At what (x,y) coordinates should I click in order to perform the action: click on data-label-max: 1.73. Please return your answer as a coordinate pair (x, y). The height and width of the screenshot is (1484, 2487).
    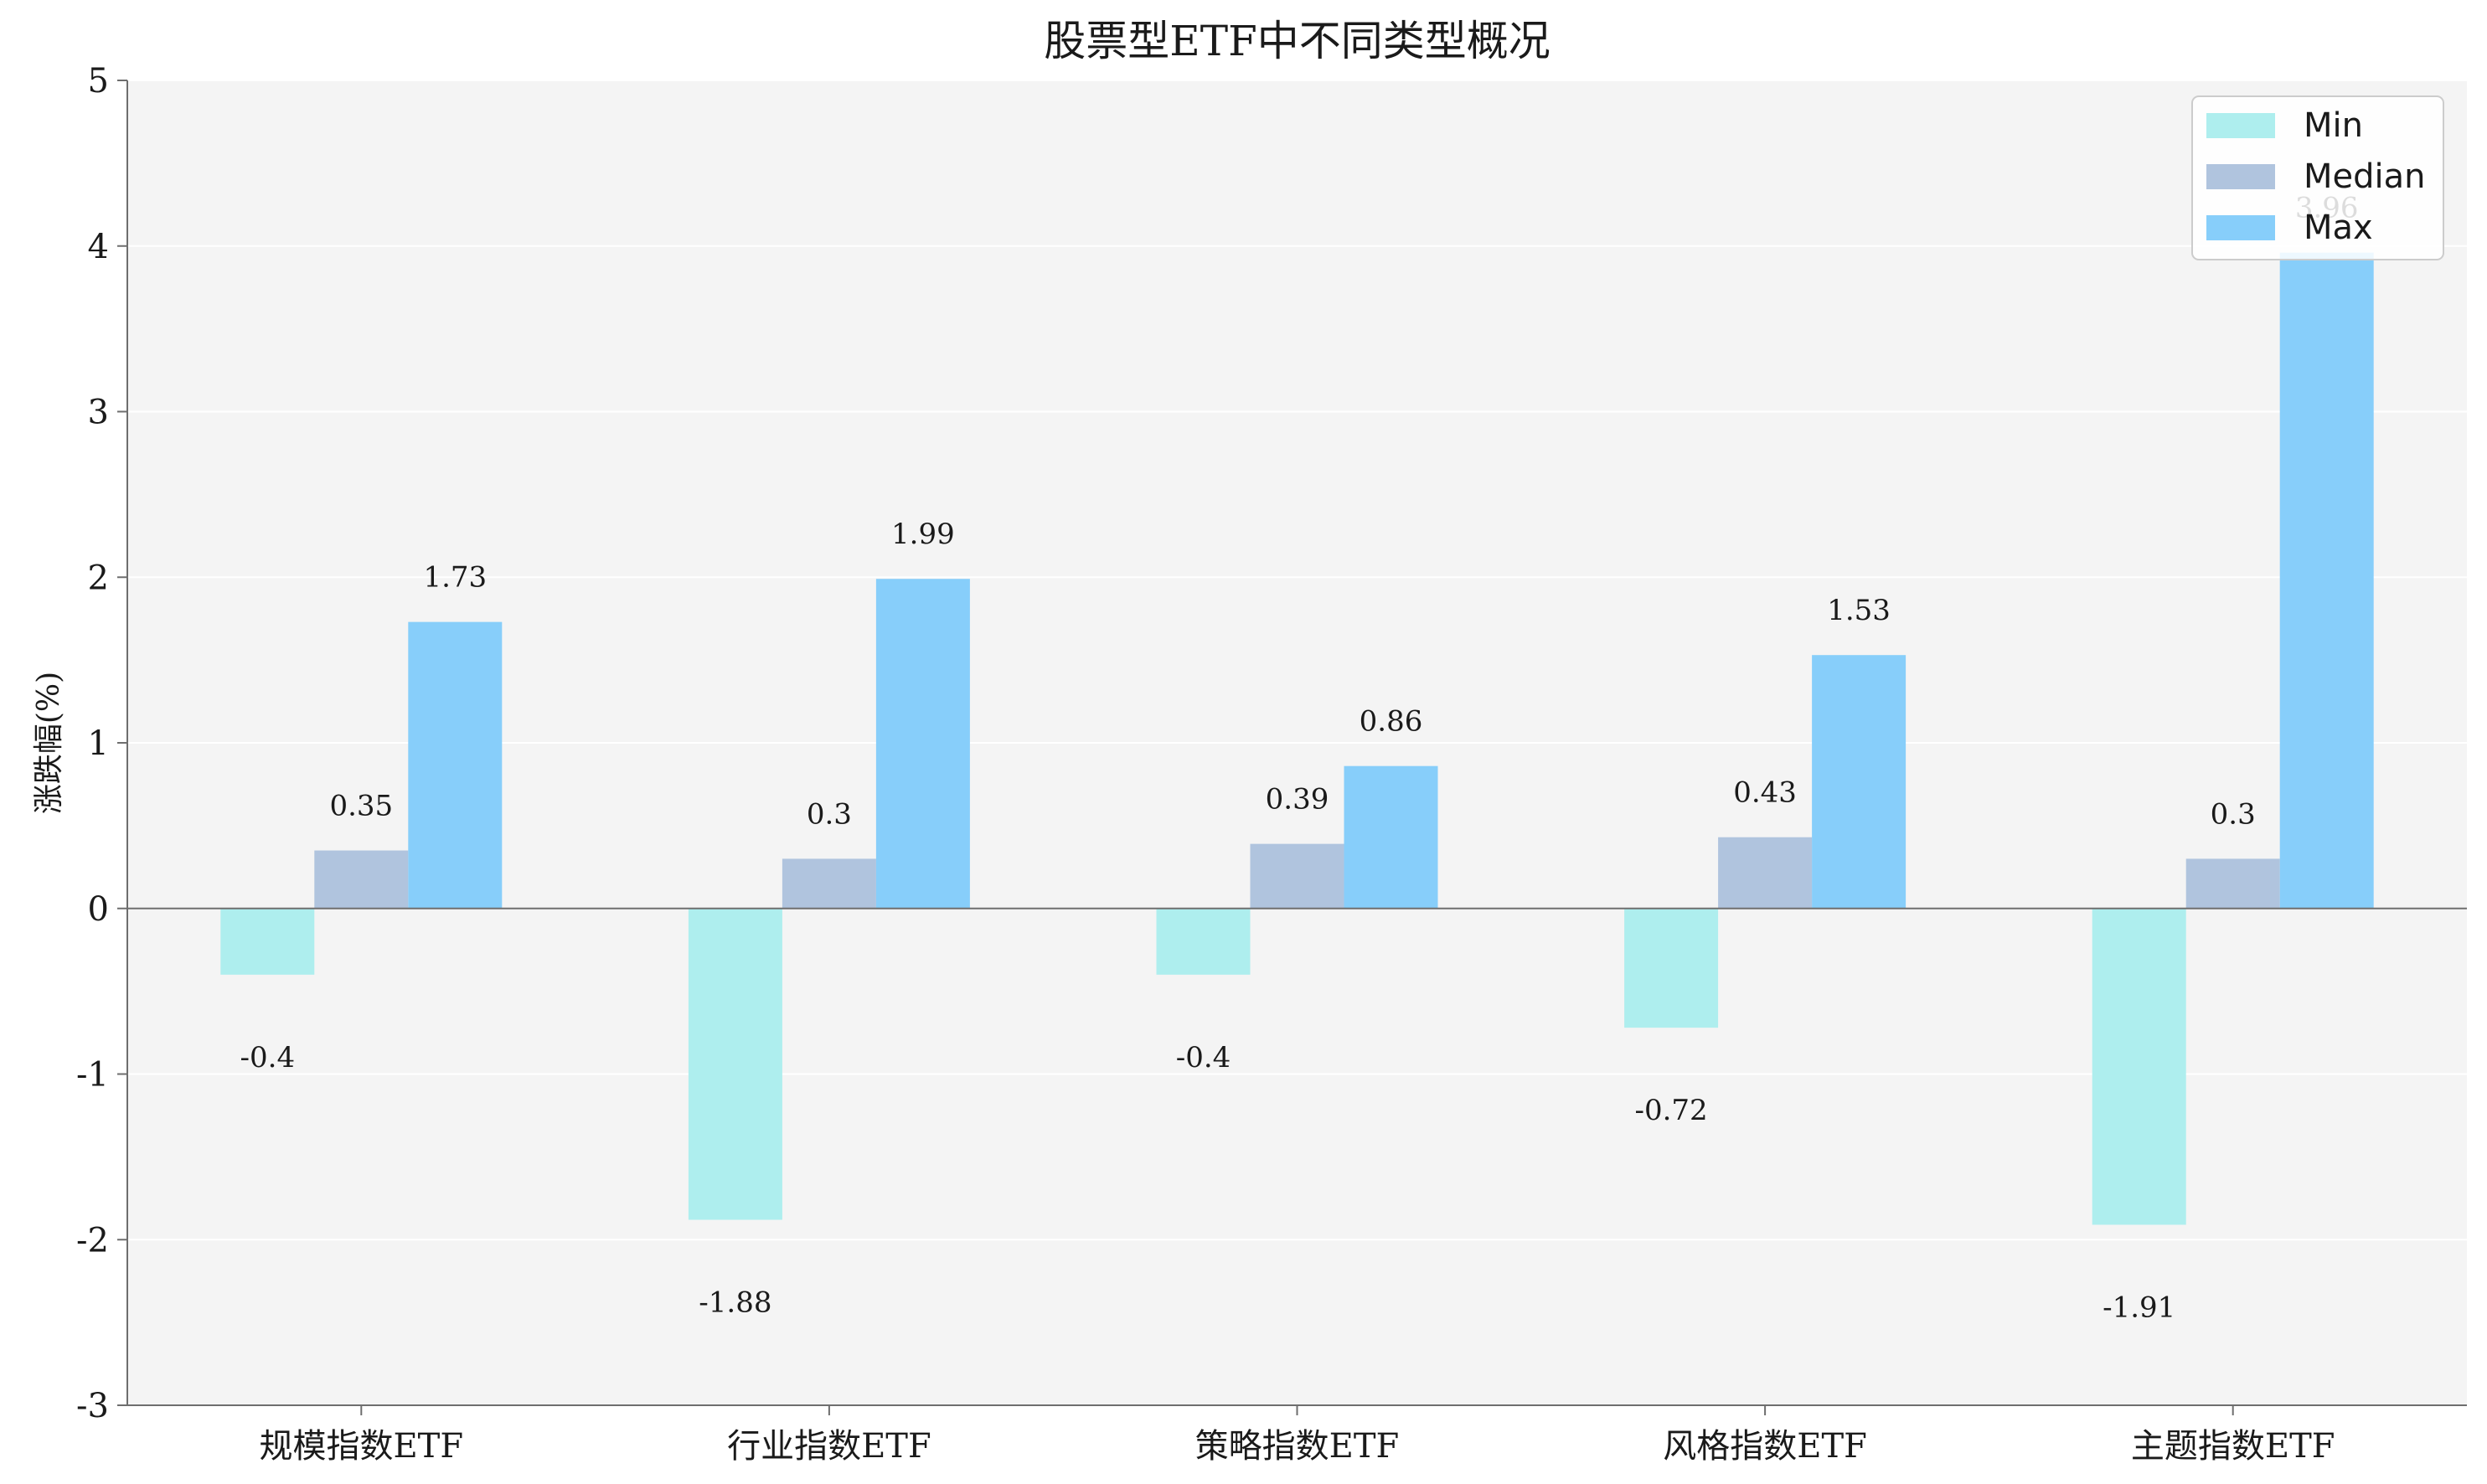
    Looking at the image, I should click on (455, 578).